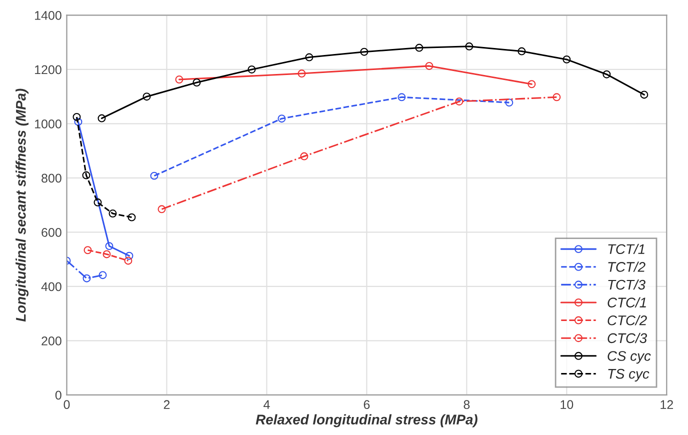  I want to click on y-tick-label: 1400, so click(48, 15).